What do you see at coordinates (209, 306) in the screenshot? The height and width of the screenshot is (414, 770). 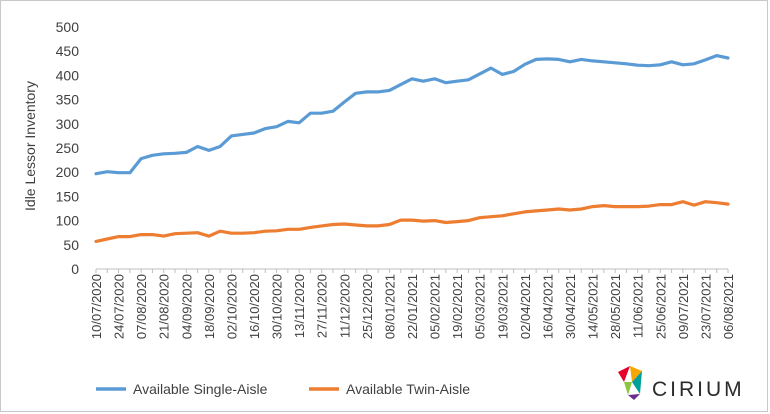 I see `x-tick-label: 18/09/2020` at bounding box center [209, 306].